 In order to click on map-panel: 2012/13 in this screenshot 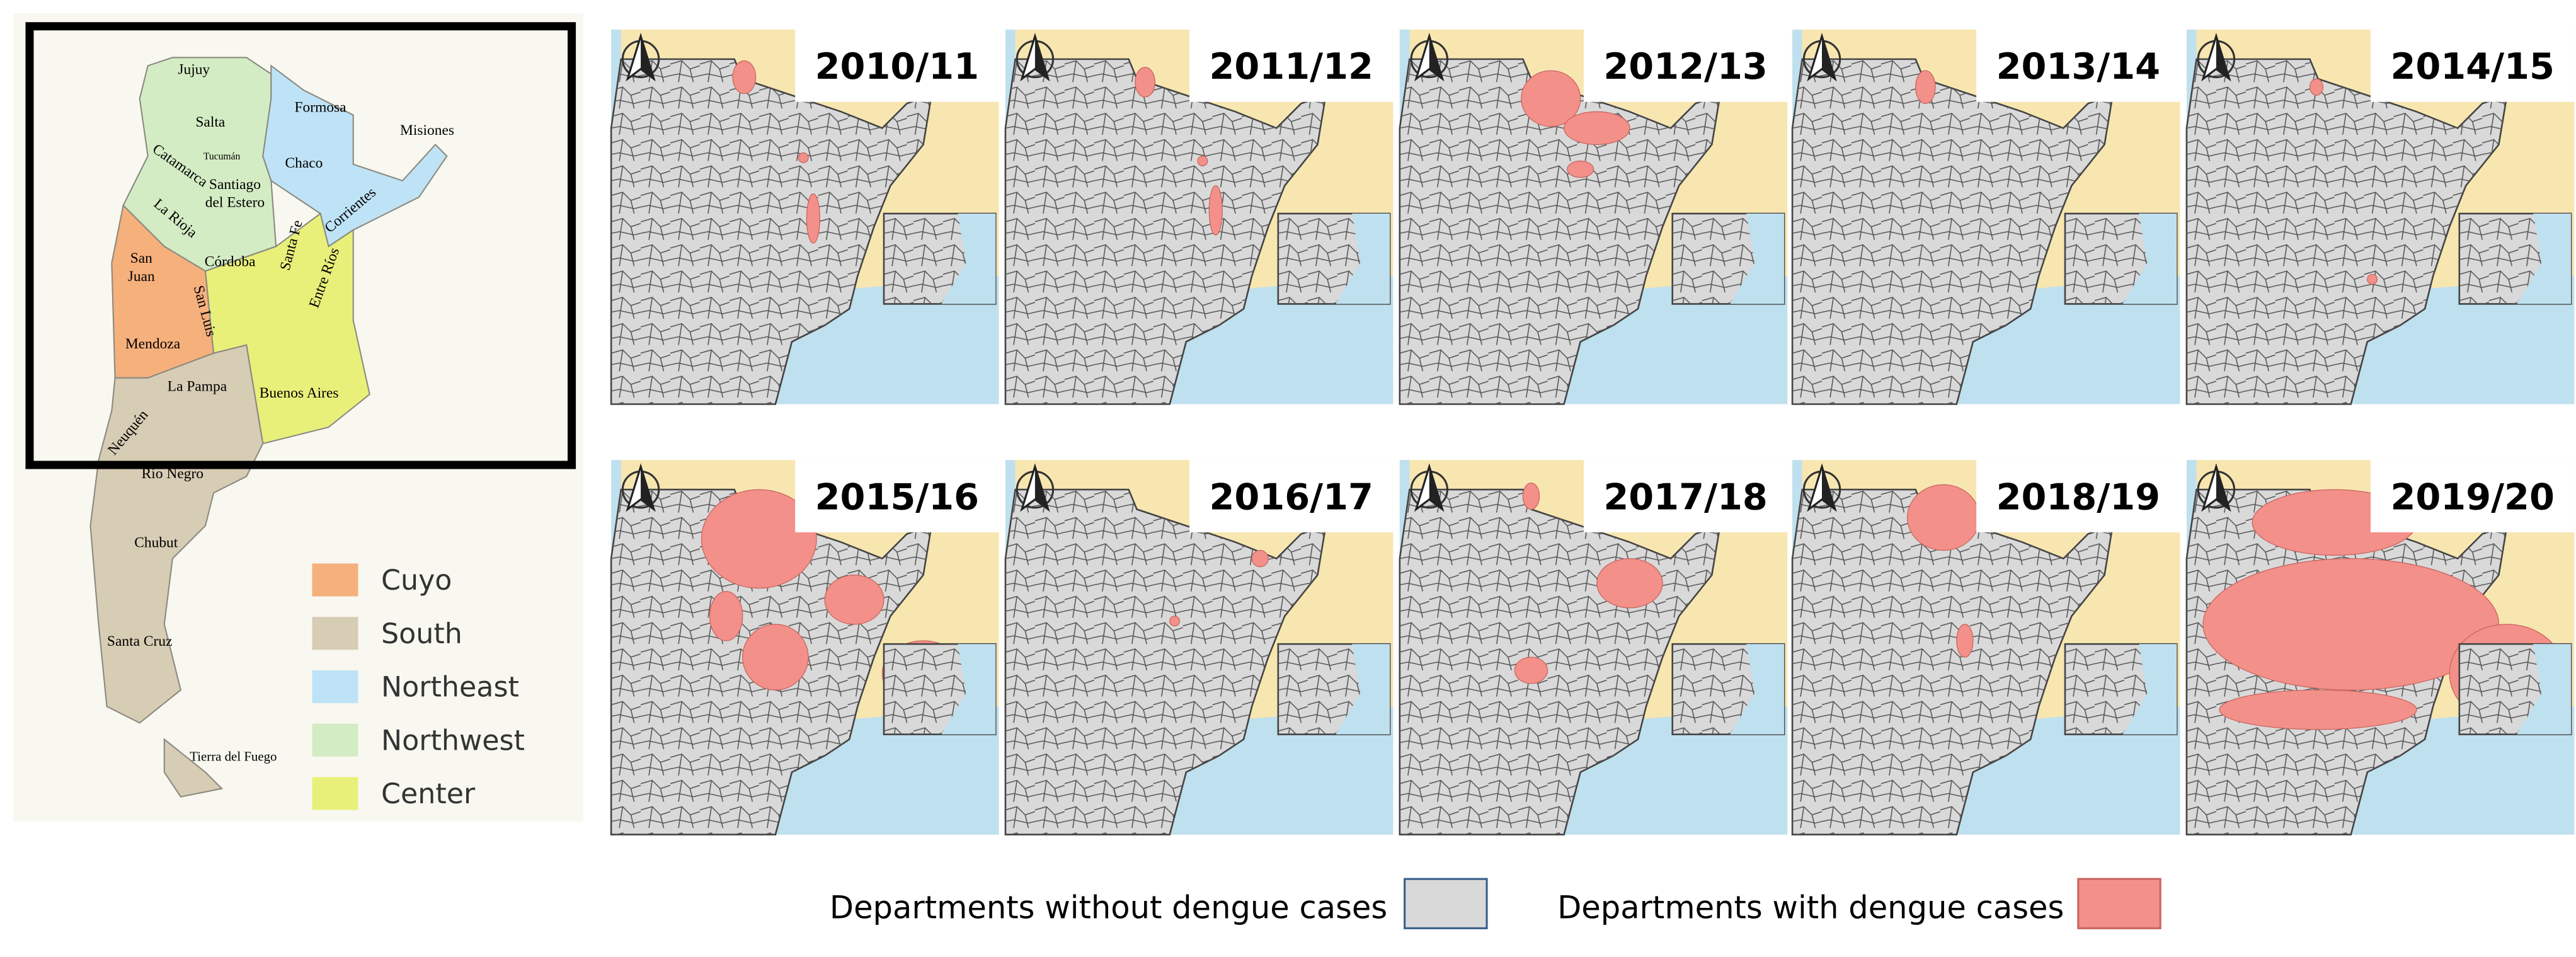, I will do `click(1593, 217)`.